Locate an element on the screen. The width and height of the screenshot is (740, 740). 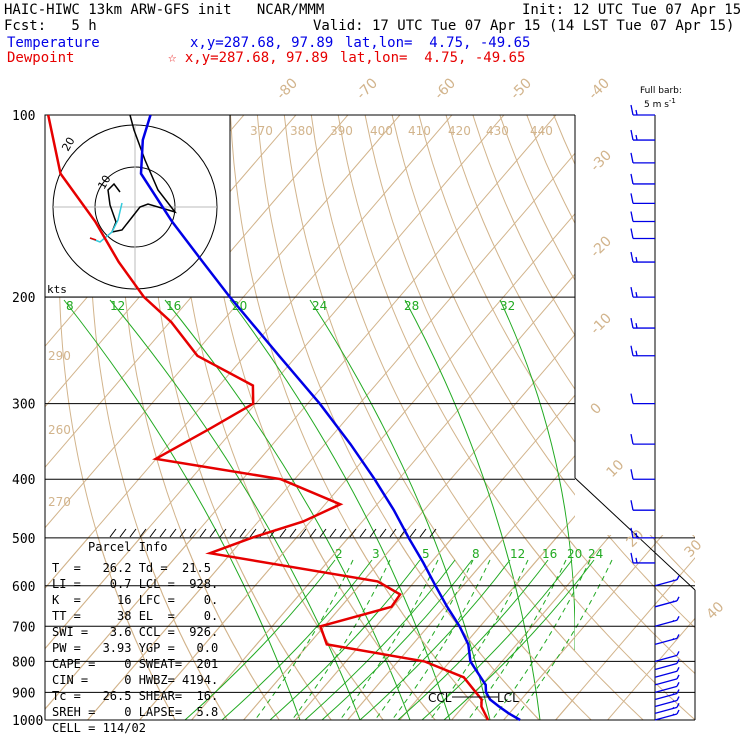
theta-label: 380 is located at coordinates (301, 131).